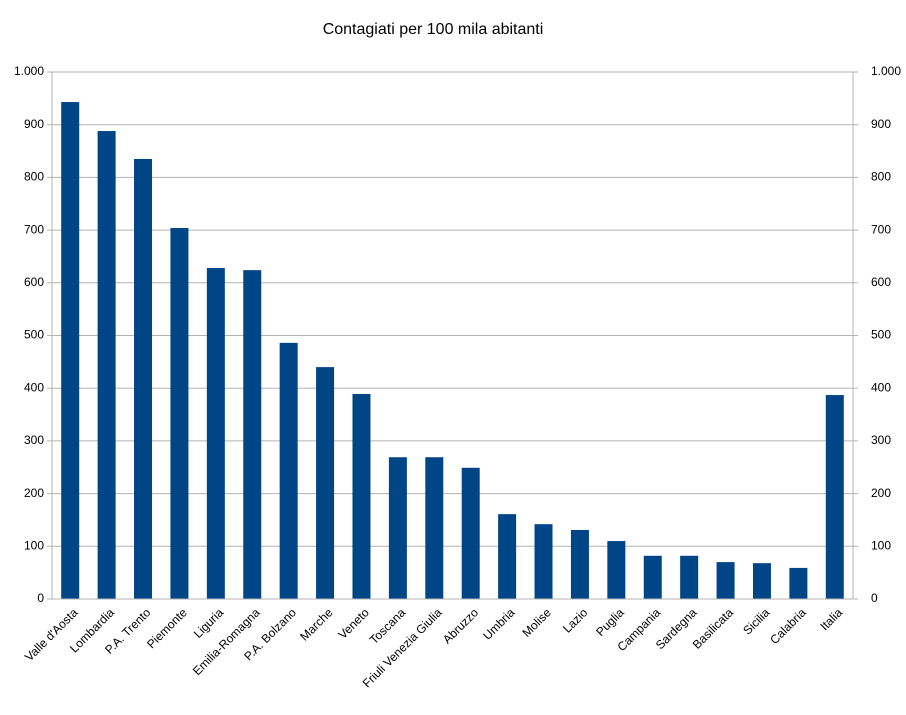  Describe the element at coordinates (536, 622) in the screenshot. I see `x-tick-label: Molise` at that location.